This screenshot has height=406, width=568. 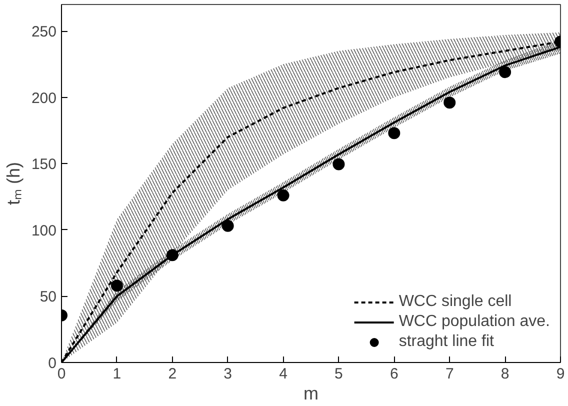 I want to click on legend-label: WCC population ave., so click(x=474, y=322).